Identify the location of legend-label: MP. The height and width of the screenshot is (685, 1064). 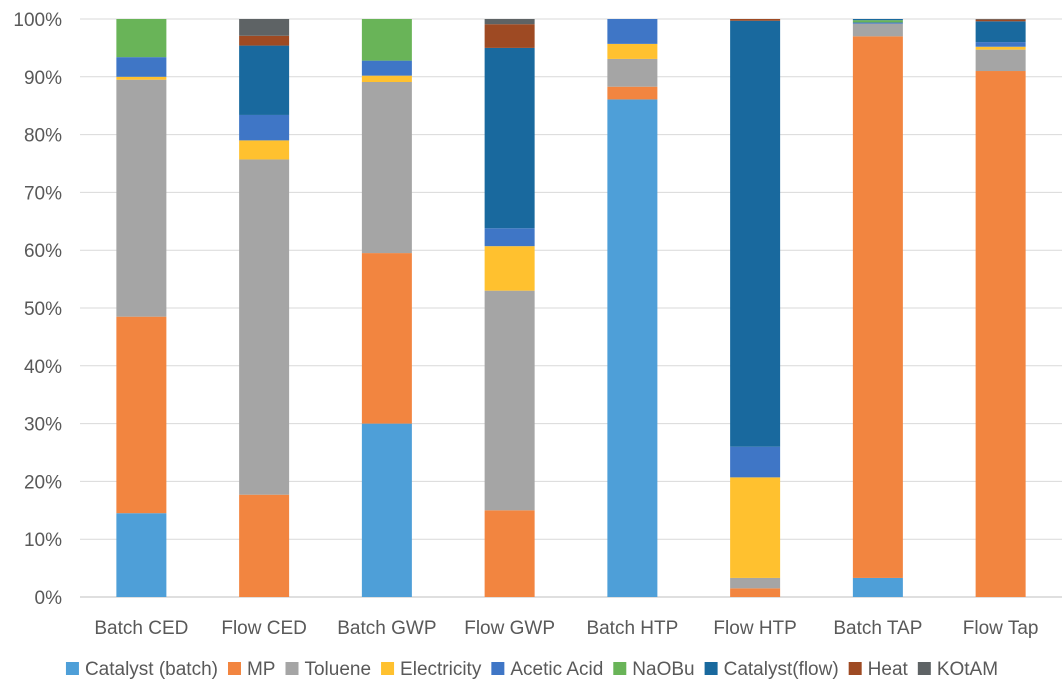
(261, 669).